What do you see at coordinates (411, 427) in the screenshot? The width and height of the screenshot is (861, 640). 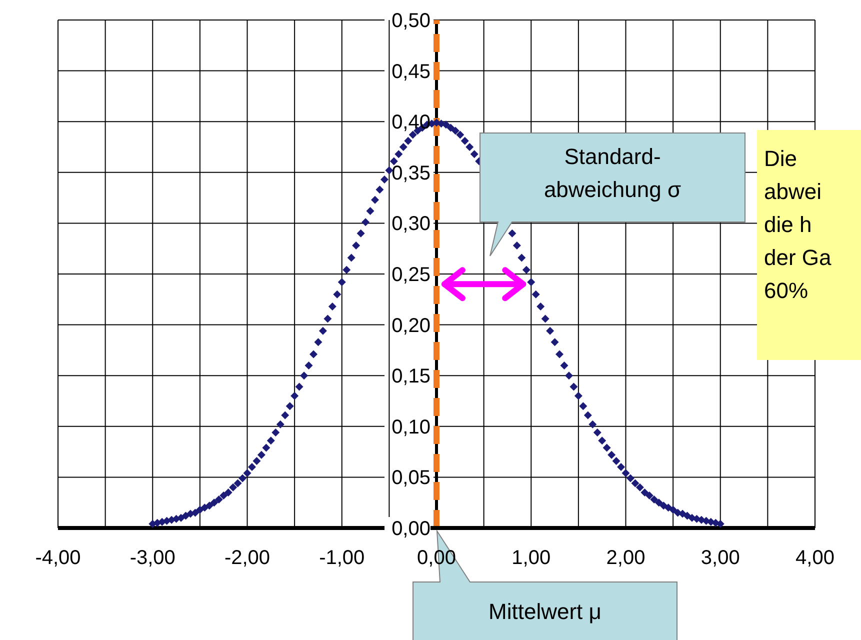 I see `y-tick-label: 0,10` at bounding box center [411, 427].